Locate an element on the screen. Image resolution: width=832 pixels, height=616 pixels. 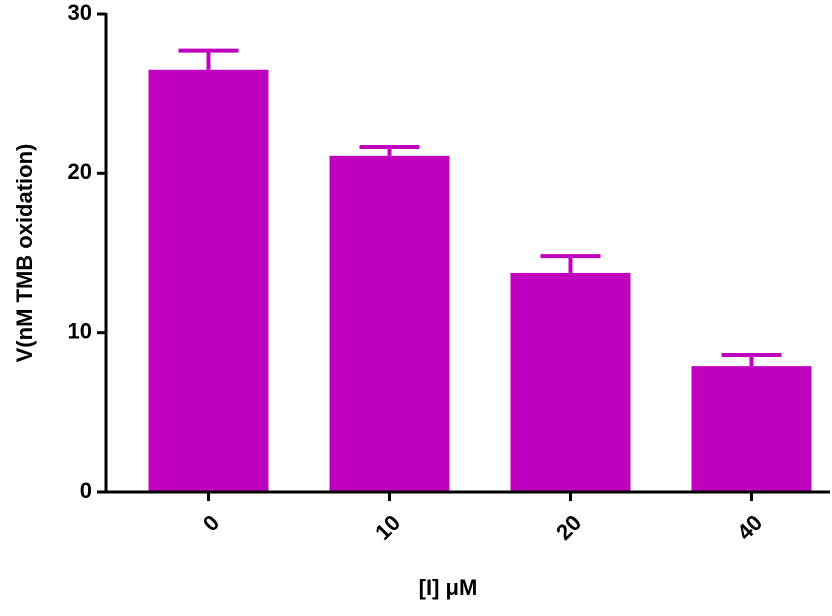
y-tick-label: 10 is located at coordinates (80, 330).